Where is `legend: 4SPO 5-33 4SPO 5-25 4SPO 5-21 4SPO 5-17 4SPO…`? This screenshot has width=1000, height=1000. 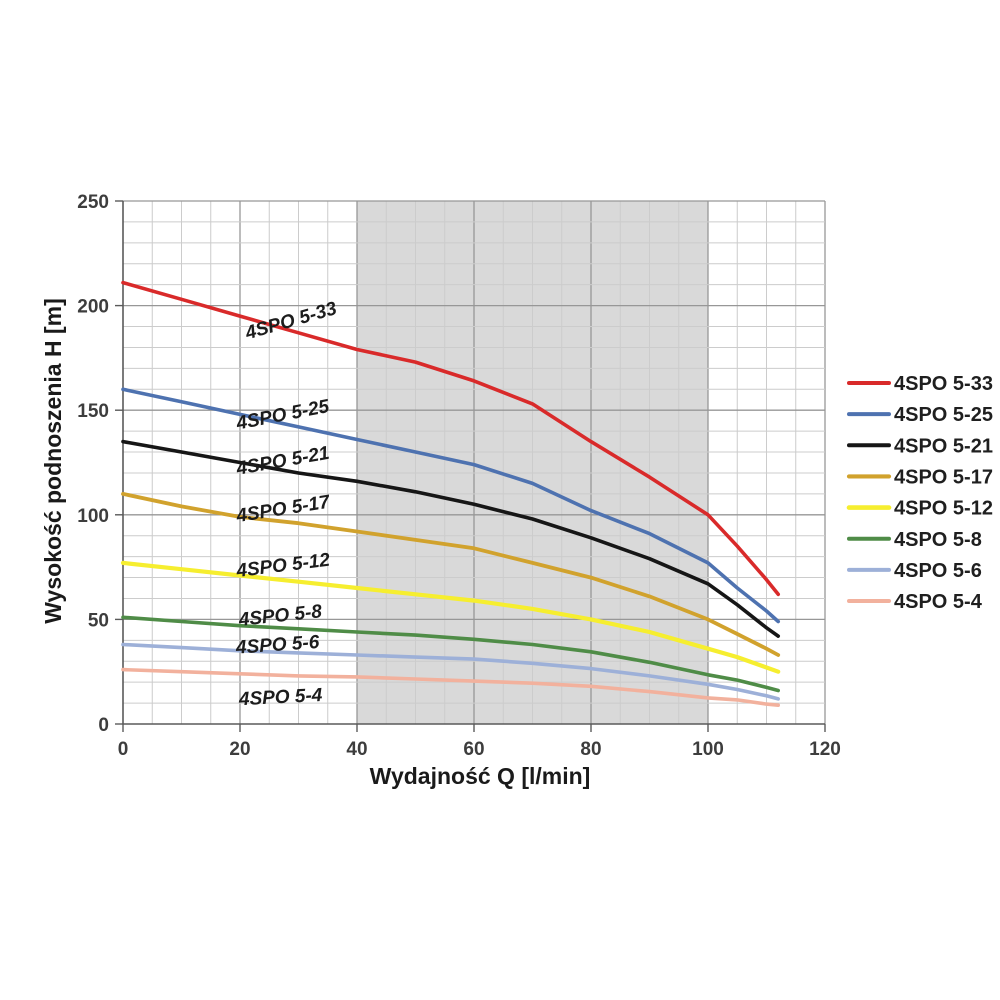 legend: 4SPO 5-33 4SPO 5-25 4SPO 5-21 4SPO 5-17 4SPO… is located at coordinates (919, 493).